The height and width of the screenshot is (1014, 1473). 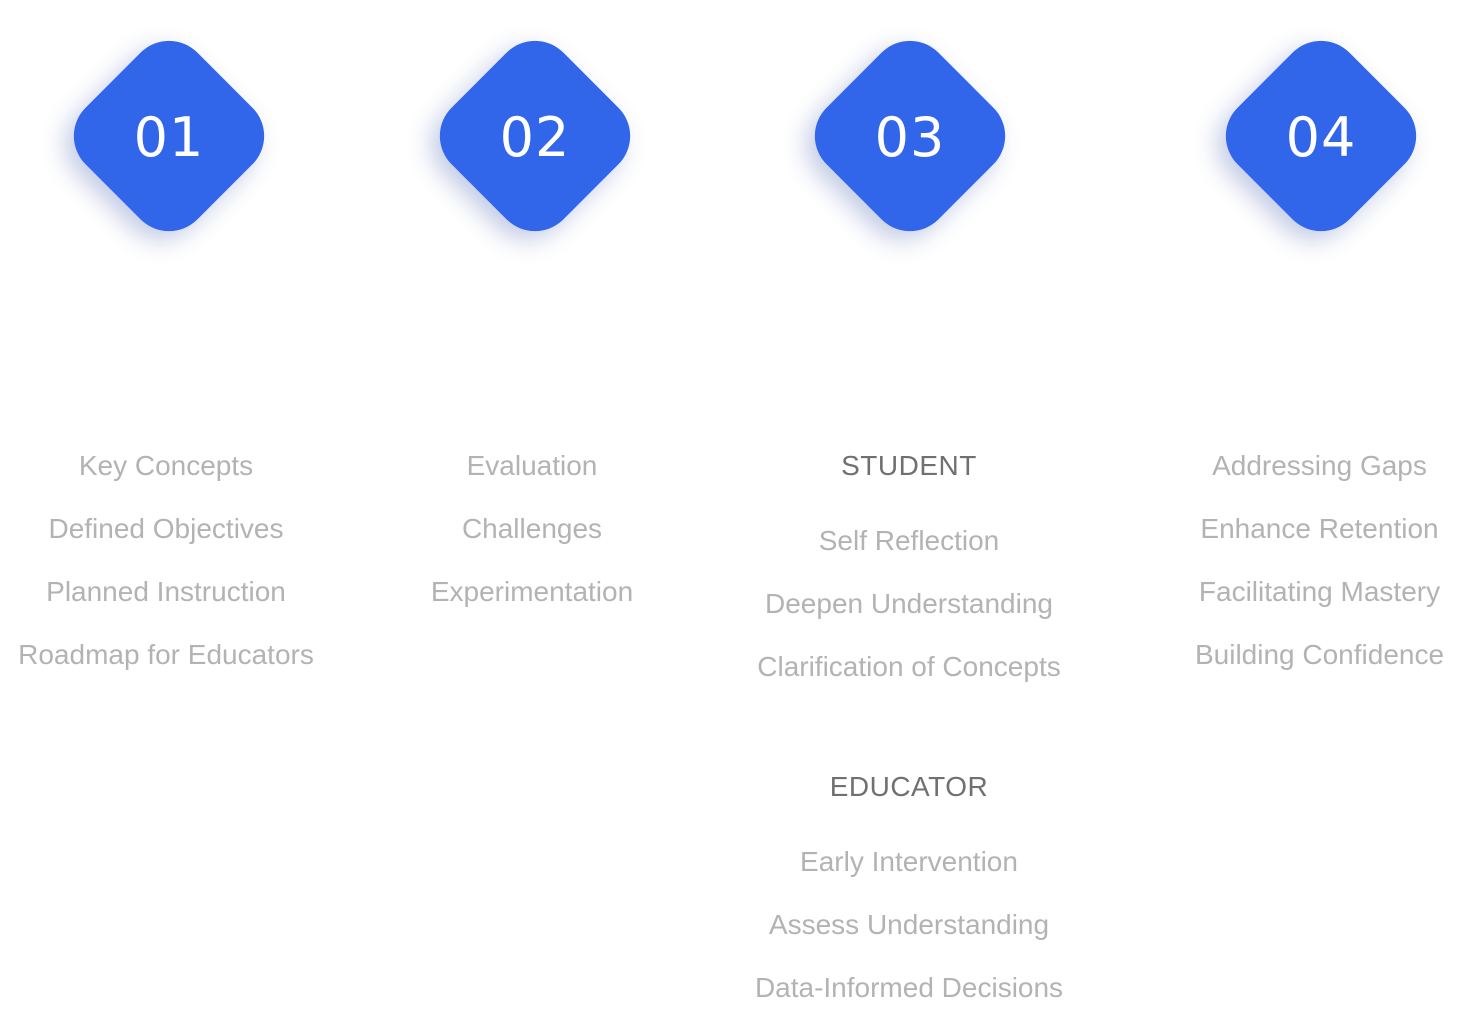 What do you see at coordinates (166, 528) in the screenshot?
I see `list-item: Defined Objectives` at bounding box center [166, 528].